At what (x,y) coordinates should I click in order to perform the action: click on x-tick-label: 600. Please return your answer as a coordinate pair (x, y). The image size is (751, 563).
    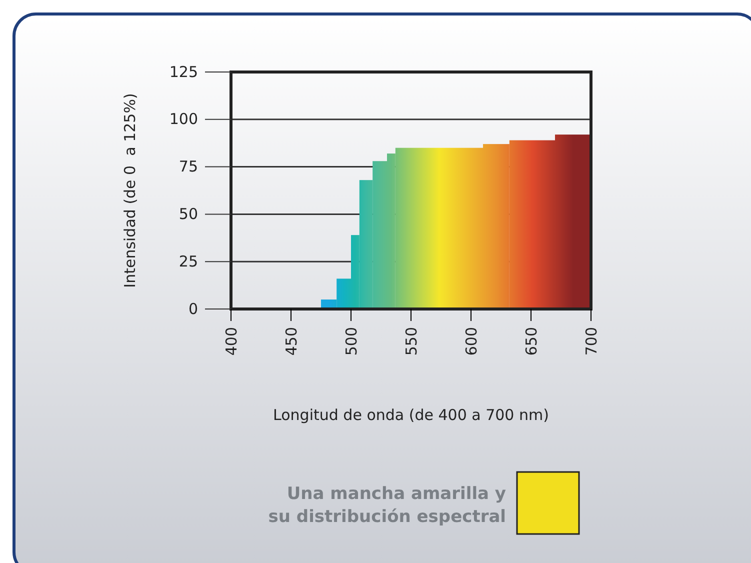
    Looking at the image, I should click on (471, 341).